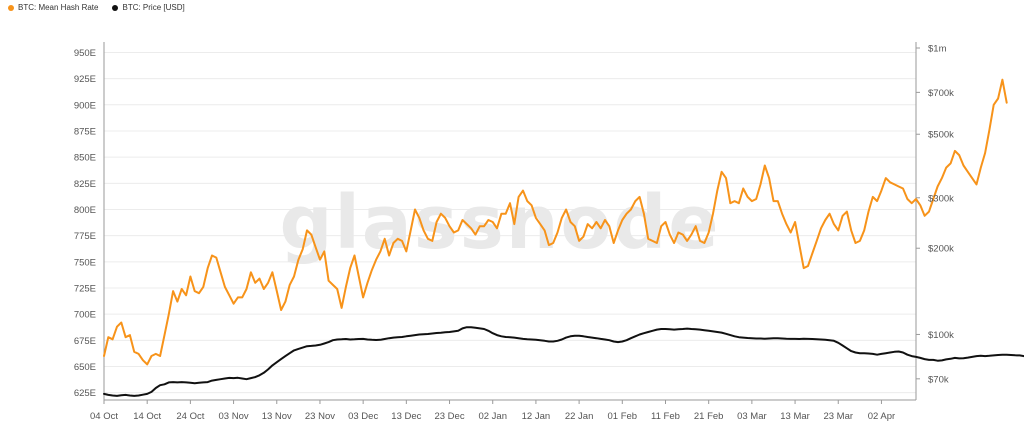 The image size is (1024, 434). What do you see at coordinates (58, 7) in the screenshot?
I see `legend-label-hash-rate: BTC: Mean Hash Rate` at bounding box center [58, 7].